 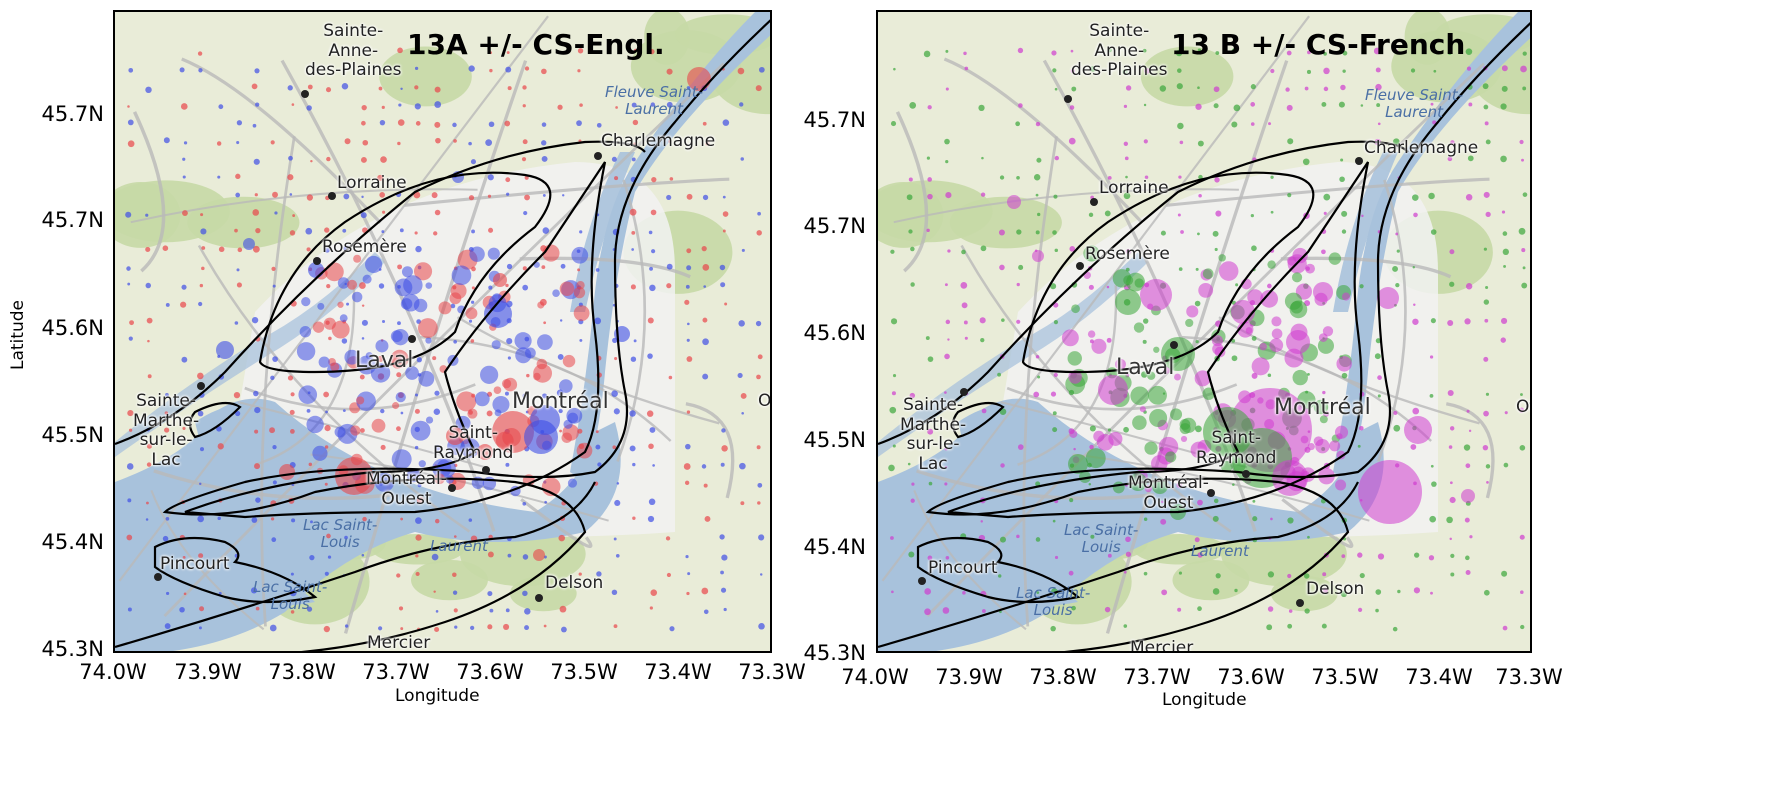 What do you see at coordinates (72, 649) in the screenshot?
I see `left-ytick: 45.3N` at bounding box center [72, 649].